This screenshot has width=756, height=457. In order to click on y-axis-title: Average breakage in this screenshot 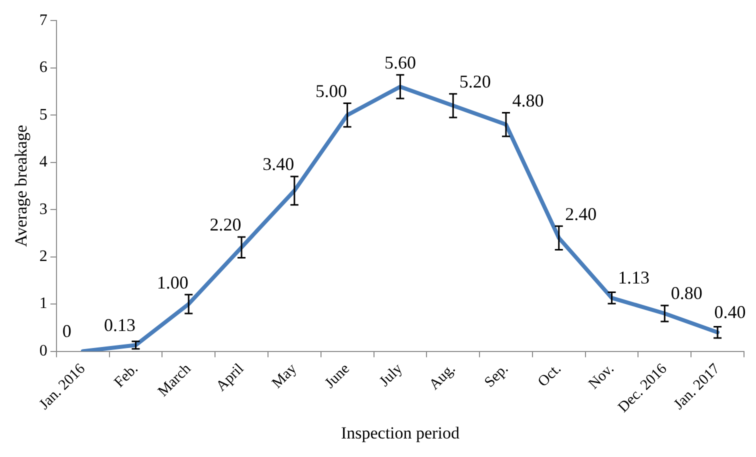, I will do `click(21, 185)`.